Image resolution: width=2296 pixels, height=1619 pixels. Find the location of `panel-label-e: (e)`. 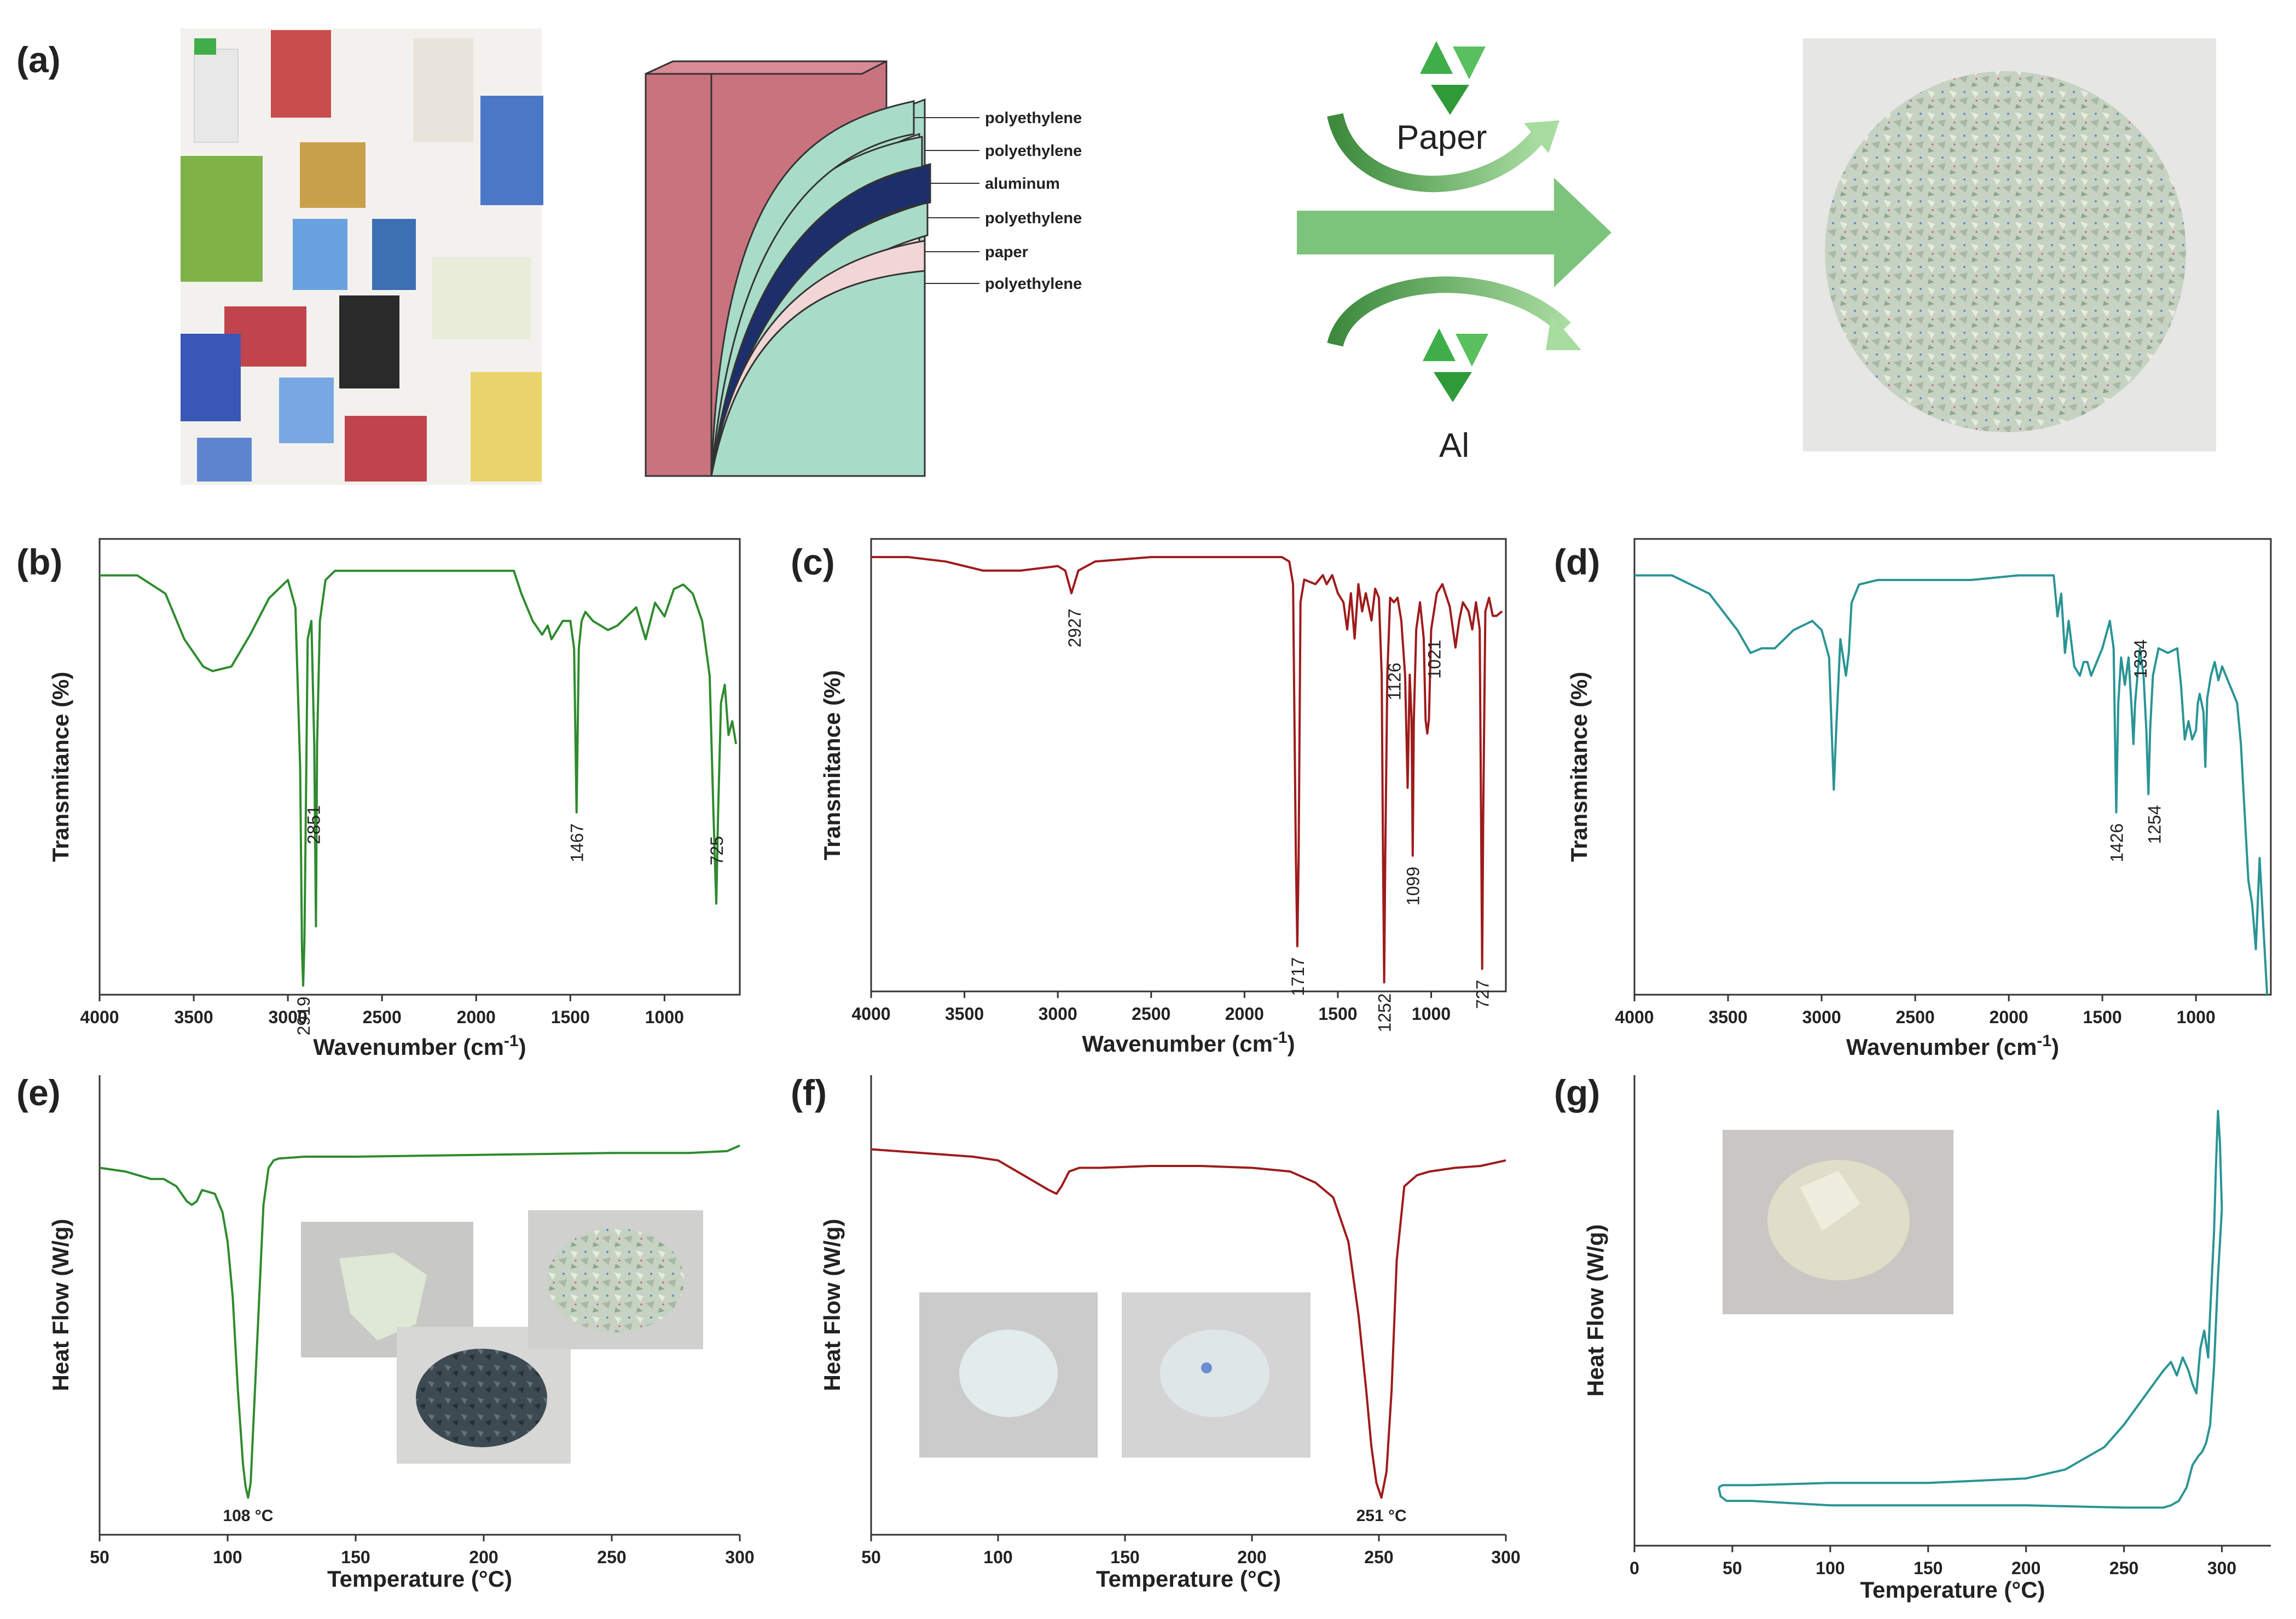

panel-label-e: (e) is located at coordinates (38, 1092).